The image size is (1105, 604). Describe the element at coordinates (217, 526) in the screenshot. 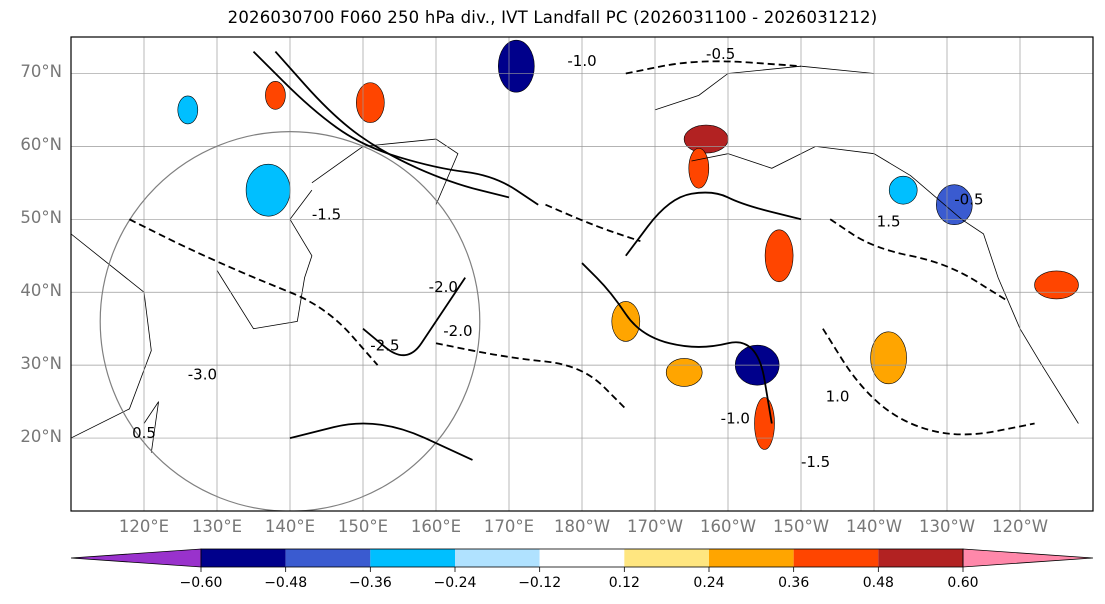

I see `lon-tick-label: 130°E` at that location.